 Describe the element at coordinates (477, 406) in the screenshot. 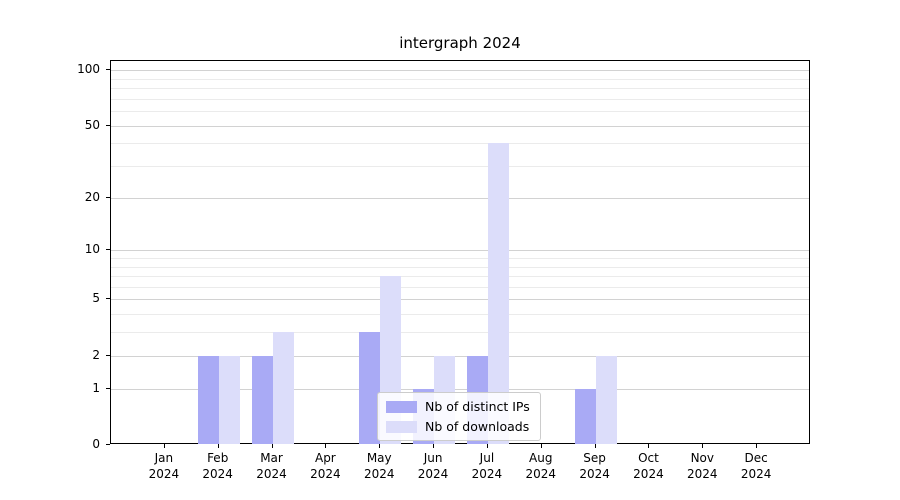

I see `legend-label-distinct-ips: Nb of distinct IPs` at that location.